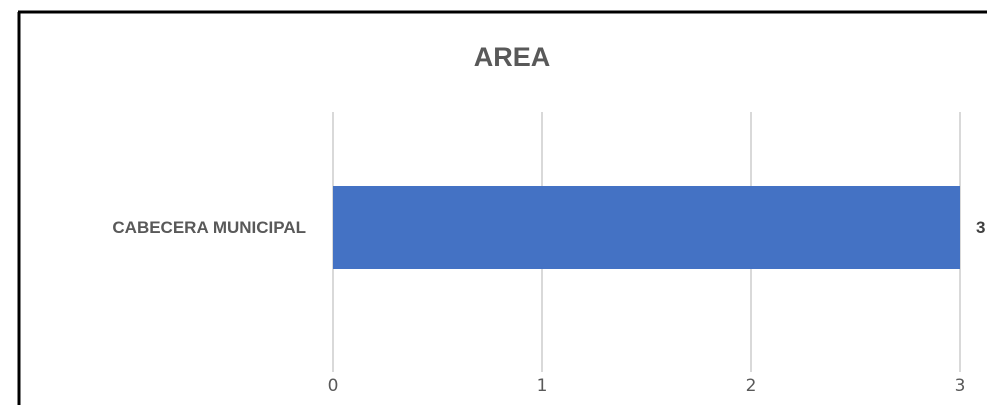 The width and height of the screenshot is (987, 405). Describe the element at coordinates (647, 386) in the screenshot. I see `x-axis-tick-labels: 0 1 2 3` at that location.